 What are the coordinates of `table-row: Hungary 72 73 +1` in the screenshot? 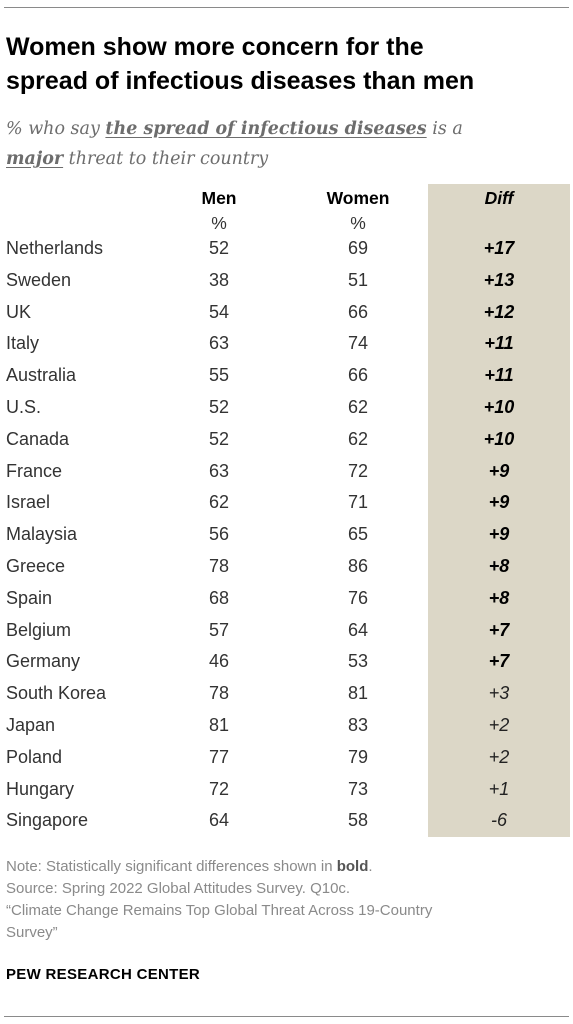 It's located at (286, 789).